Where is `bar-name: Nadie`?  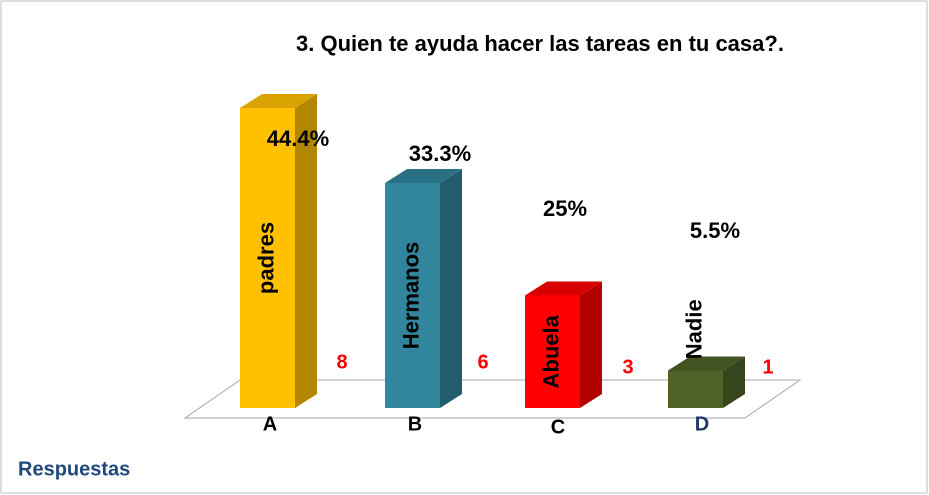 bar-name: Nadie is located at coordinates (693, 329).